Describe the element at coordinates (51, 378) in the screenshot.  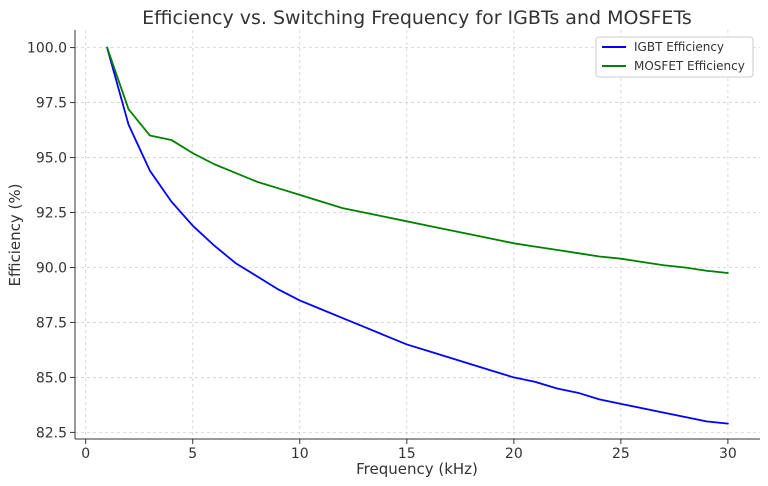
I see `y-tick-label: 85.0` at that location.